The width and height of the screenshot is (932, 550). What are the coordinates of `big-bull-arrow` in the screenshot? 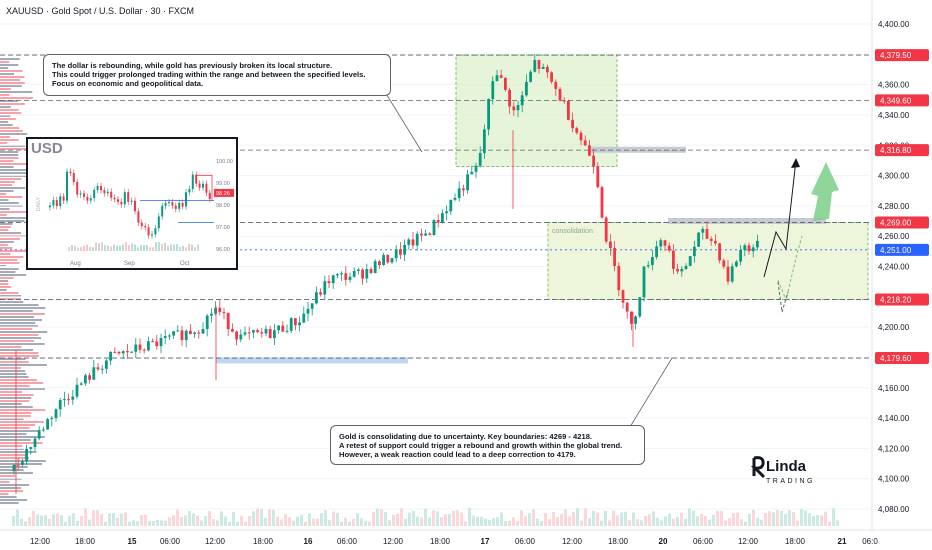 It's located at (825, 191).